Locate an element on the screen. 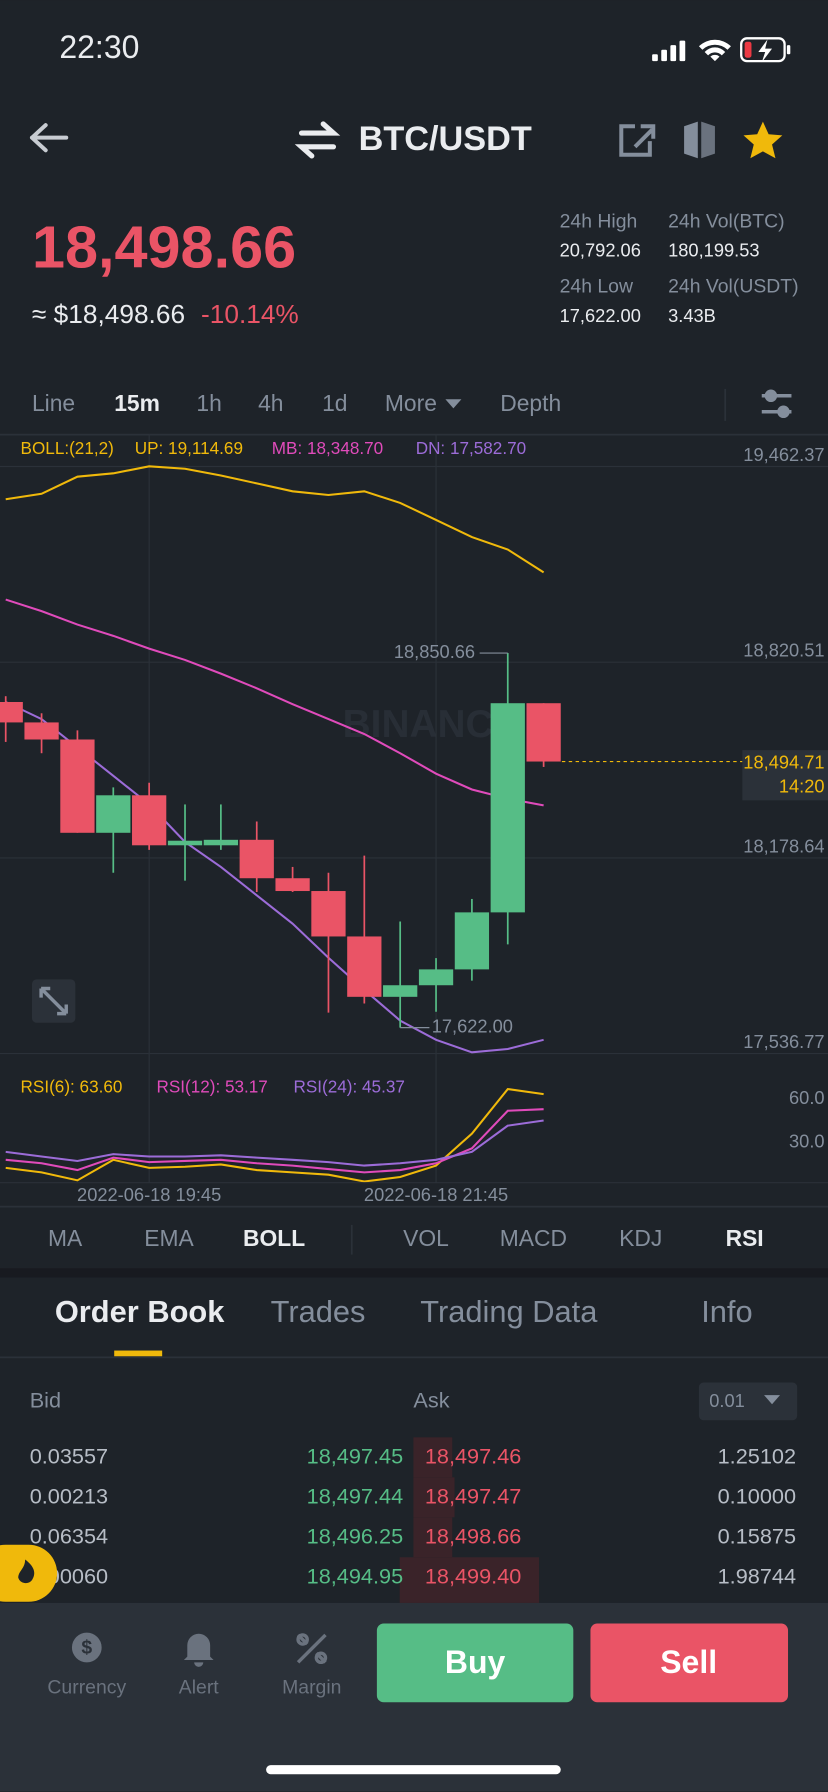 This screenshot has height=1792, width=828. indicator-tab: MA is located at coordinates (65, 1238).